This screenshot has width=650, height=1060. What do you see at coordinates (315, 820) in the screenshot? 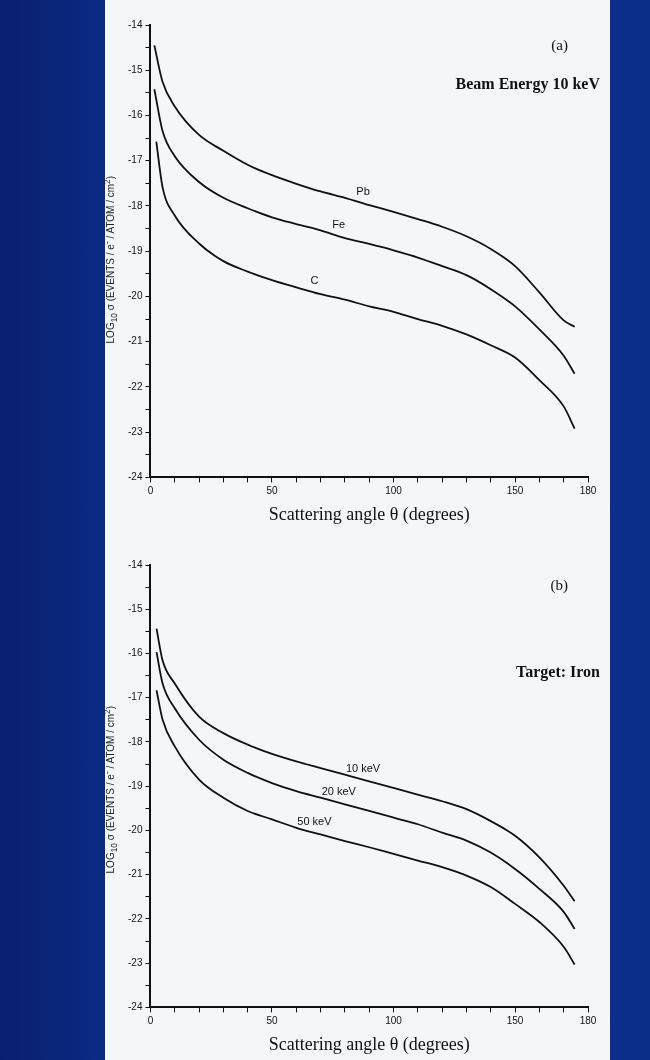
I see `series-label: 50 keV` at bounding box center [315, 820].